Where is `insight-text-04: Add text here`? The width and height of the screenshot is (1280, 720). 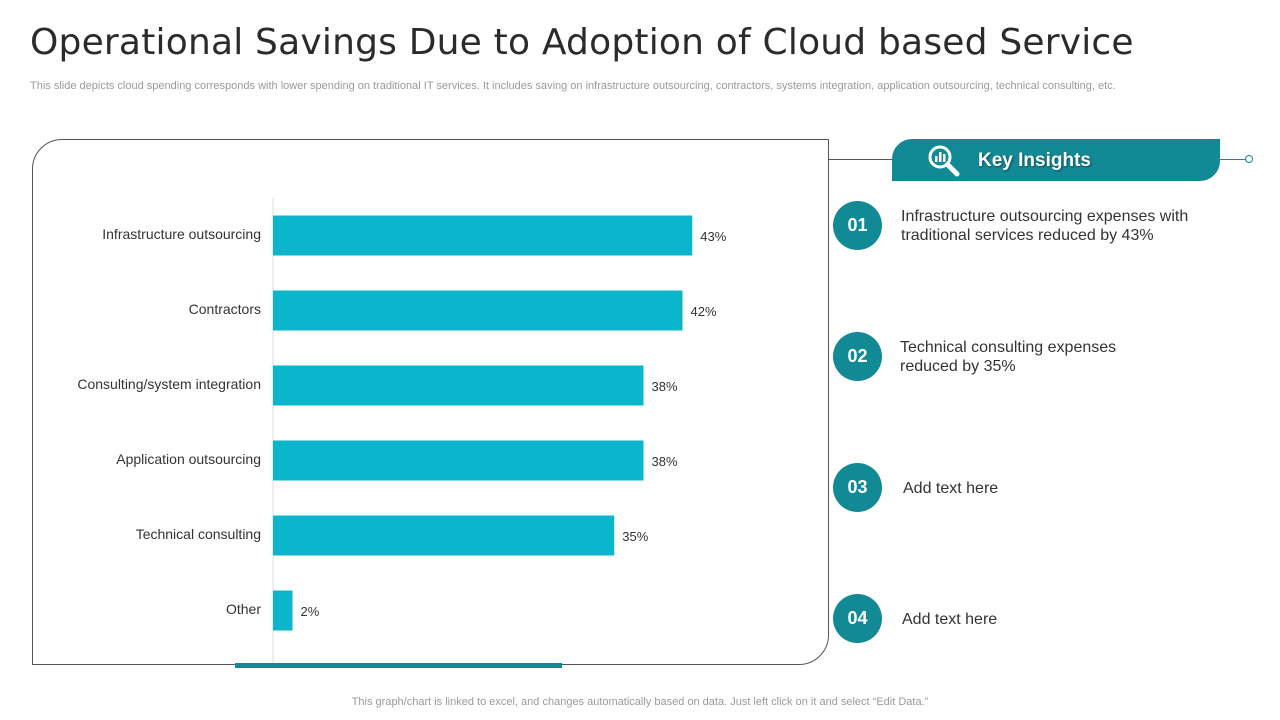
insight-text-04: Add text here is located at coordinates (950, 619).